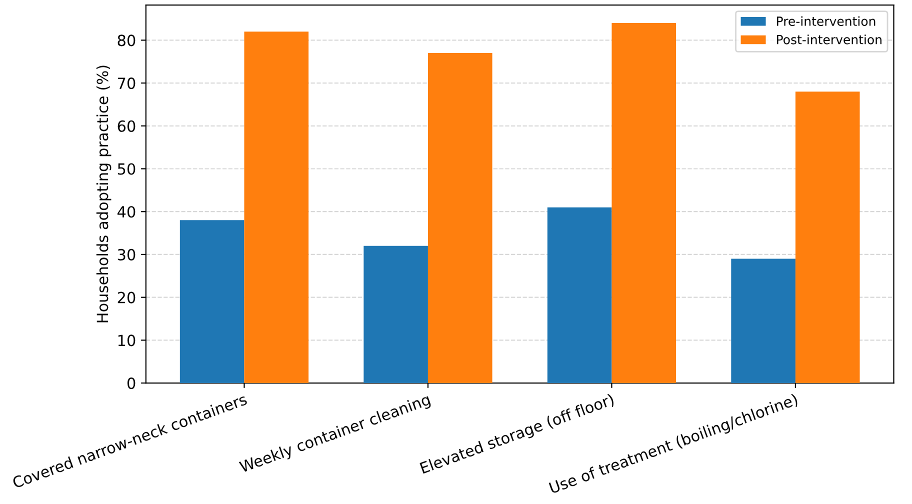 This screenshot has height=504, width=912. What do you see at coordinates (127, 40) in the screenshot?
I see `y-tick-label: 80` at bounding box center [127, 40].